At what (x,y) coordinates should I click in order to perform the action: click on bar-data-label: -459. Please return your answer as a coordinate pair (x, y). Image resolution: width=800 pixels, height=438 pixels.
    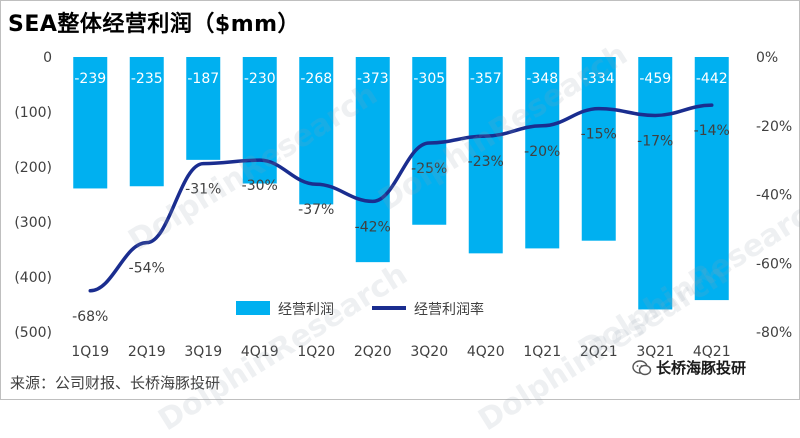
    Looking at the image, I should click on (655, 79).